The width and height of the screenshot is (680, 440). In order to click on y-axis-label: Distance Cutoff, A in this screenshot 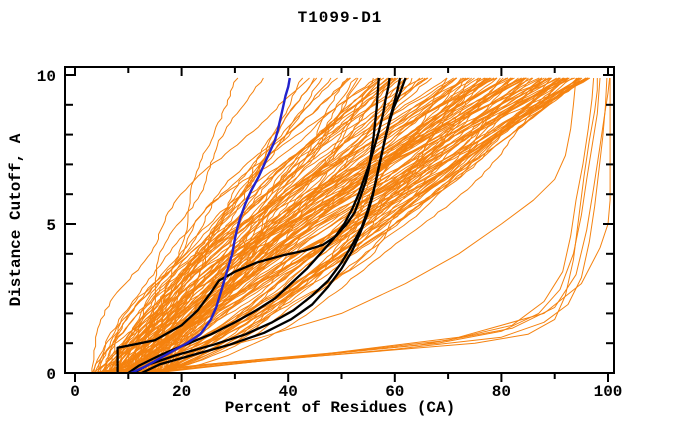, I will do `click(16, 220)`.